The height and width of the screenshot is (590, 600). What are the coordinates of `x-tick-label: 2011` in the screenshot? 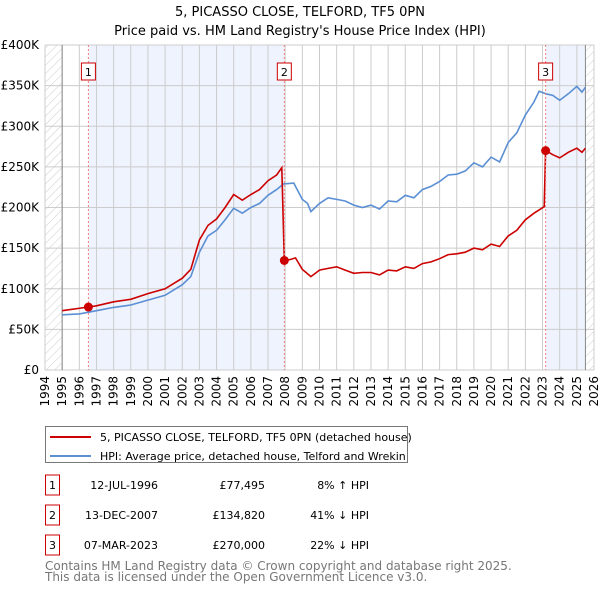 It's located at (337, 391).